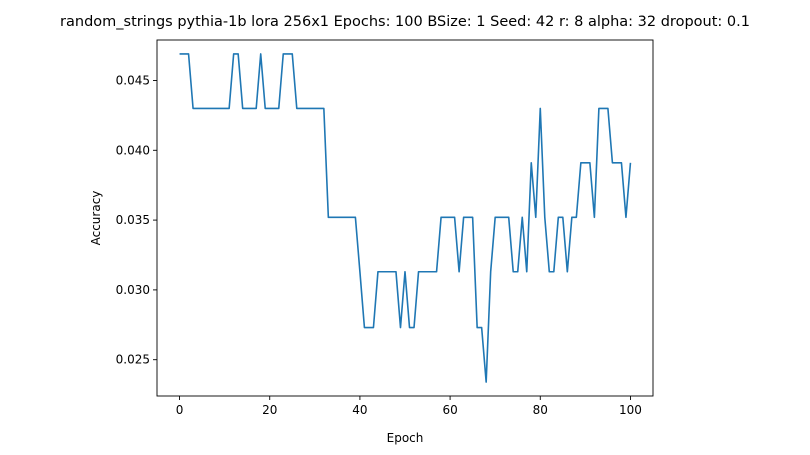 The height and width of the screenshot is (455, 810). I want to click on x-tick-label: 20, so click(269, 410).